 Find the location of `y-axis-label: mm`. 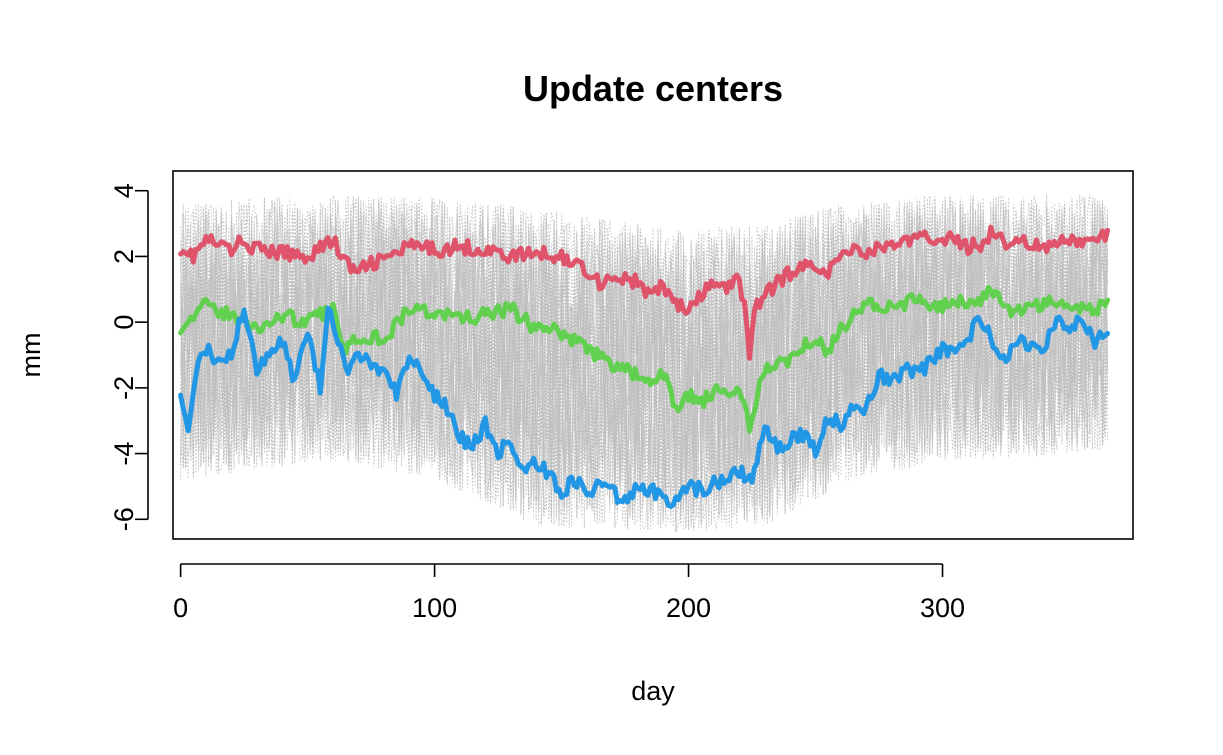

y-axis-label: mm is located at coordinates (31, 355).